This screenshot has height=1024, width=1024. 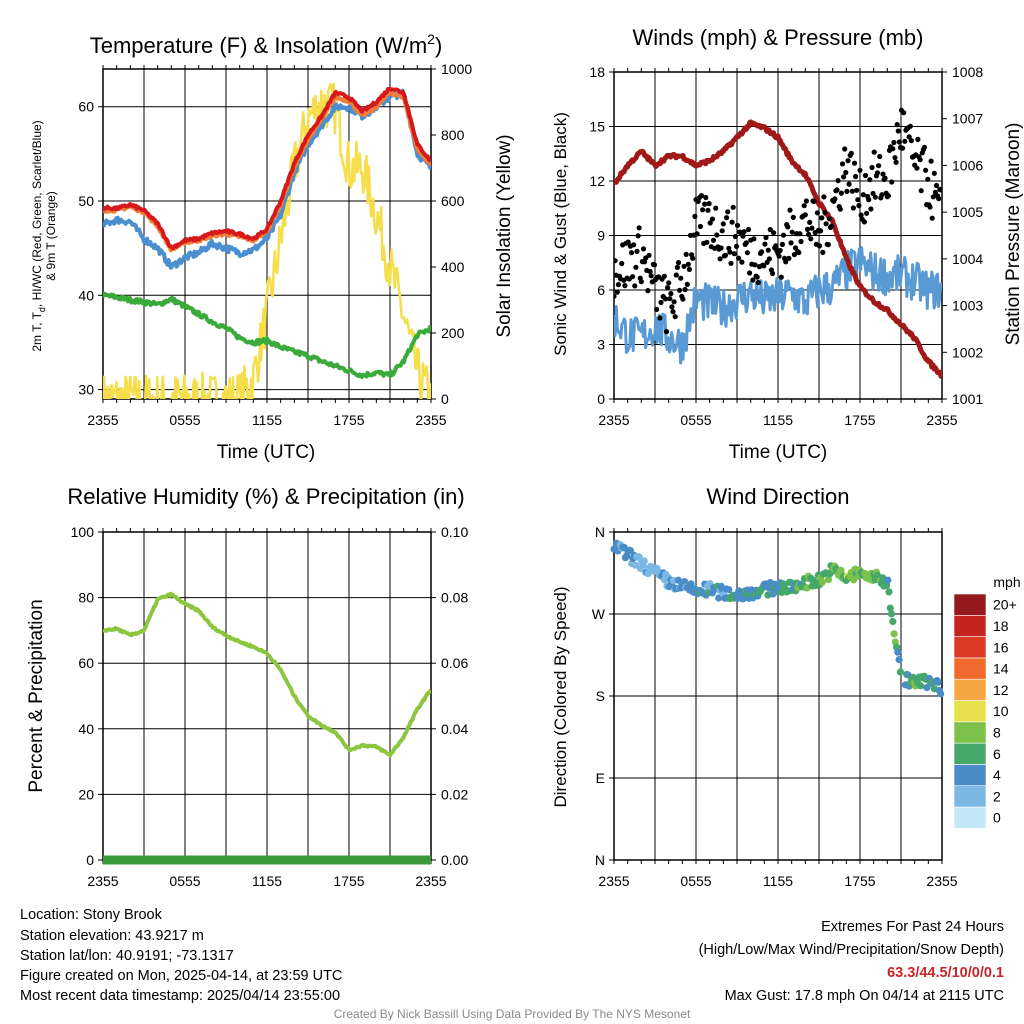 I want to click on y-right-tick-label: 0, so click(x=445, y=399).